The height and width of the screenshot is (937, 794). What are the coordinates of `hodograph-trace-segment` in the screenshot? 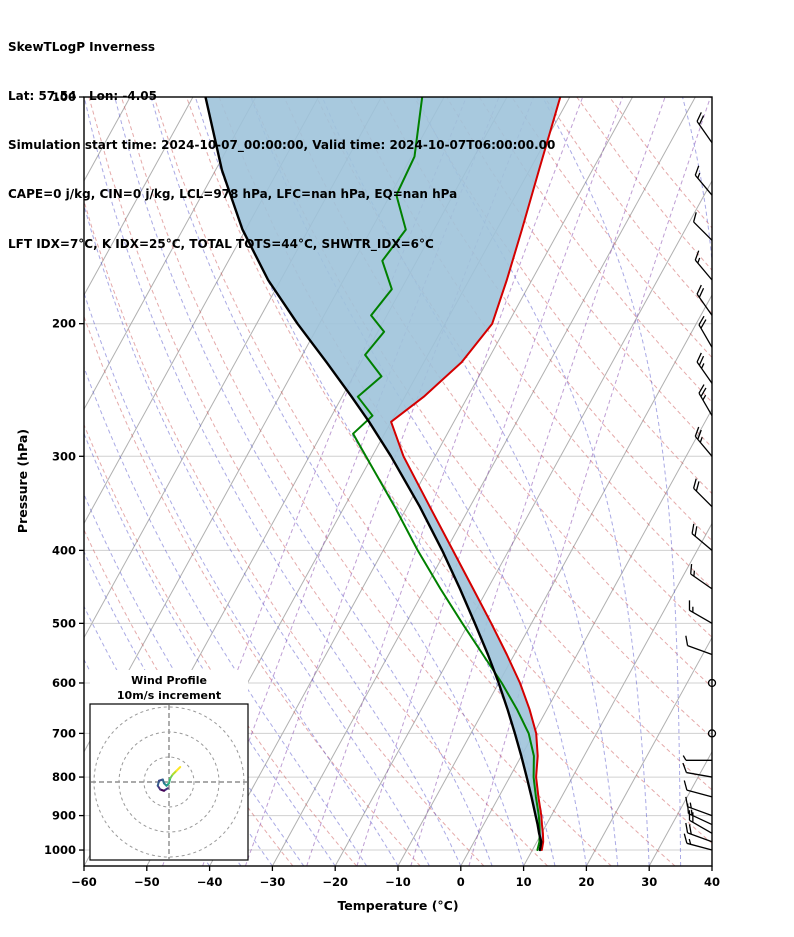 It's located at (178, 769).